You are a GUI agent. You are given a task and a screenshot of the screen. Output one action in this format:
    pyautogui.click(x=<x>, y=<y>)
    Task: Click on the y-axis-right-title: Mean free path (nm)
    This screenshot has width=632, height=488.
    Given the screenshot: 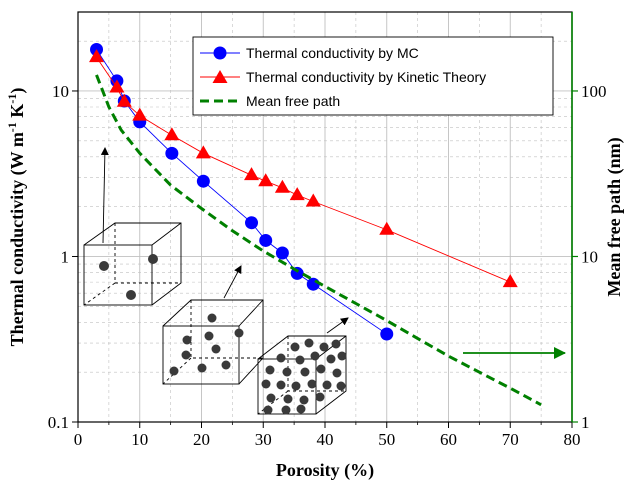 What is the action you would take?
    pyautogui.click(x=614, y=216)
    